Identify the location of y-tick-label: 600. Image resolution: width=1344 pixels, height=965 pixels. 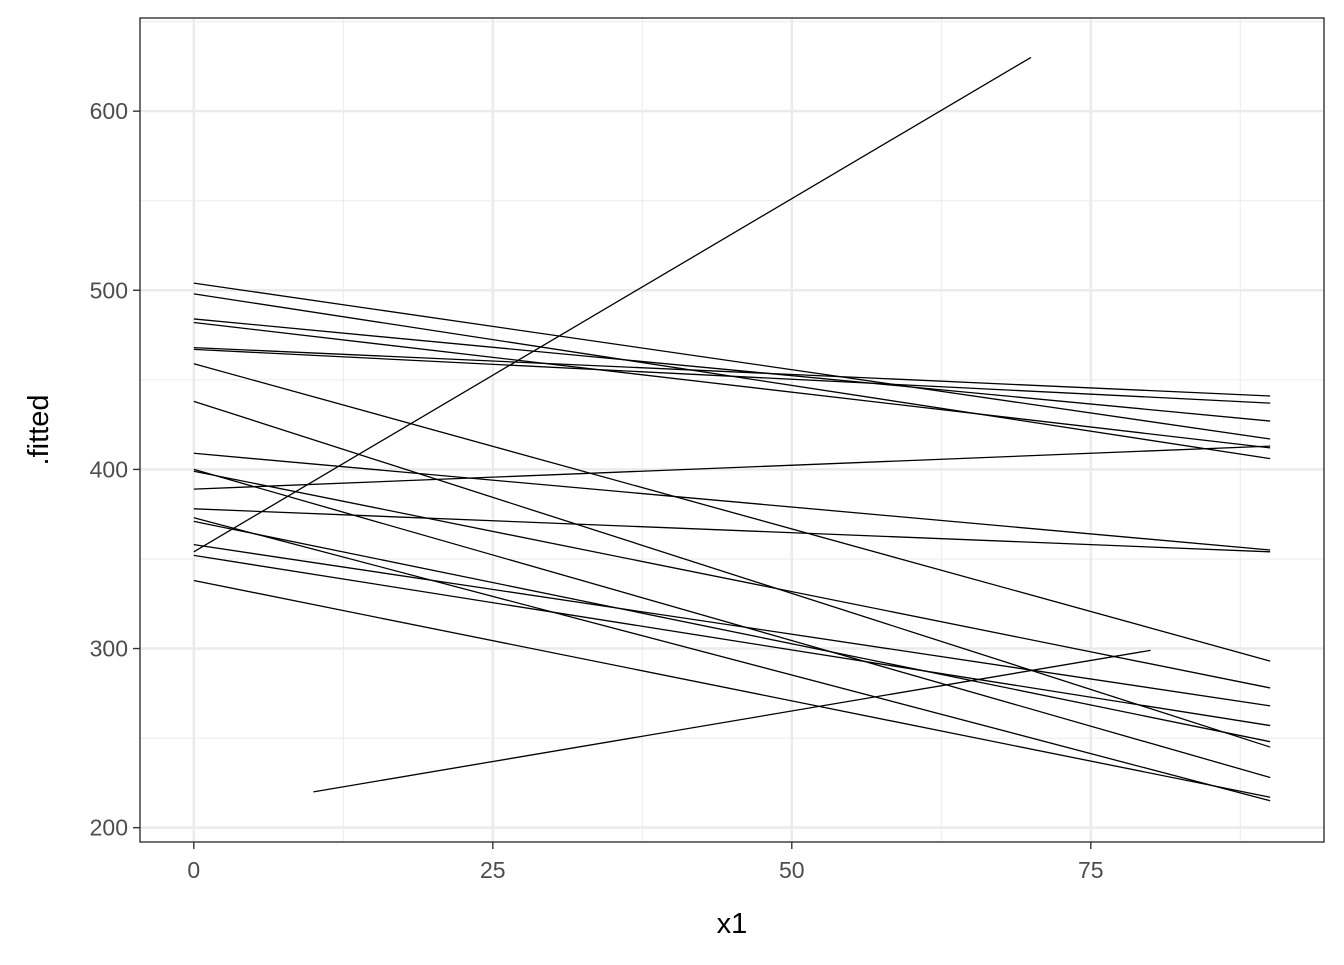
(109, 111).